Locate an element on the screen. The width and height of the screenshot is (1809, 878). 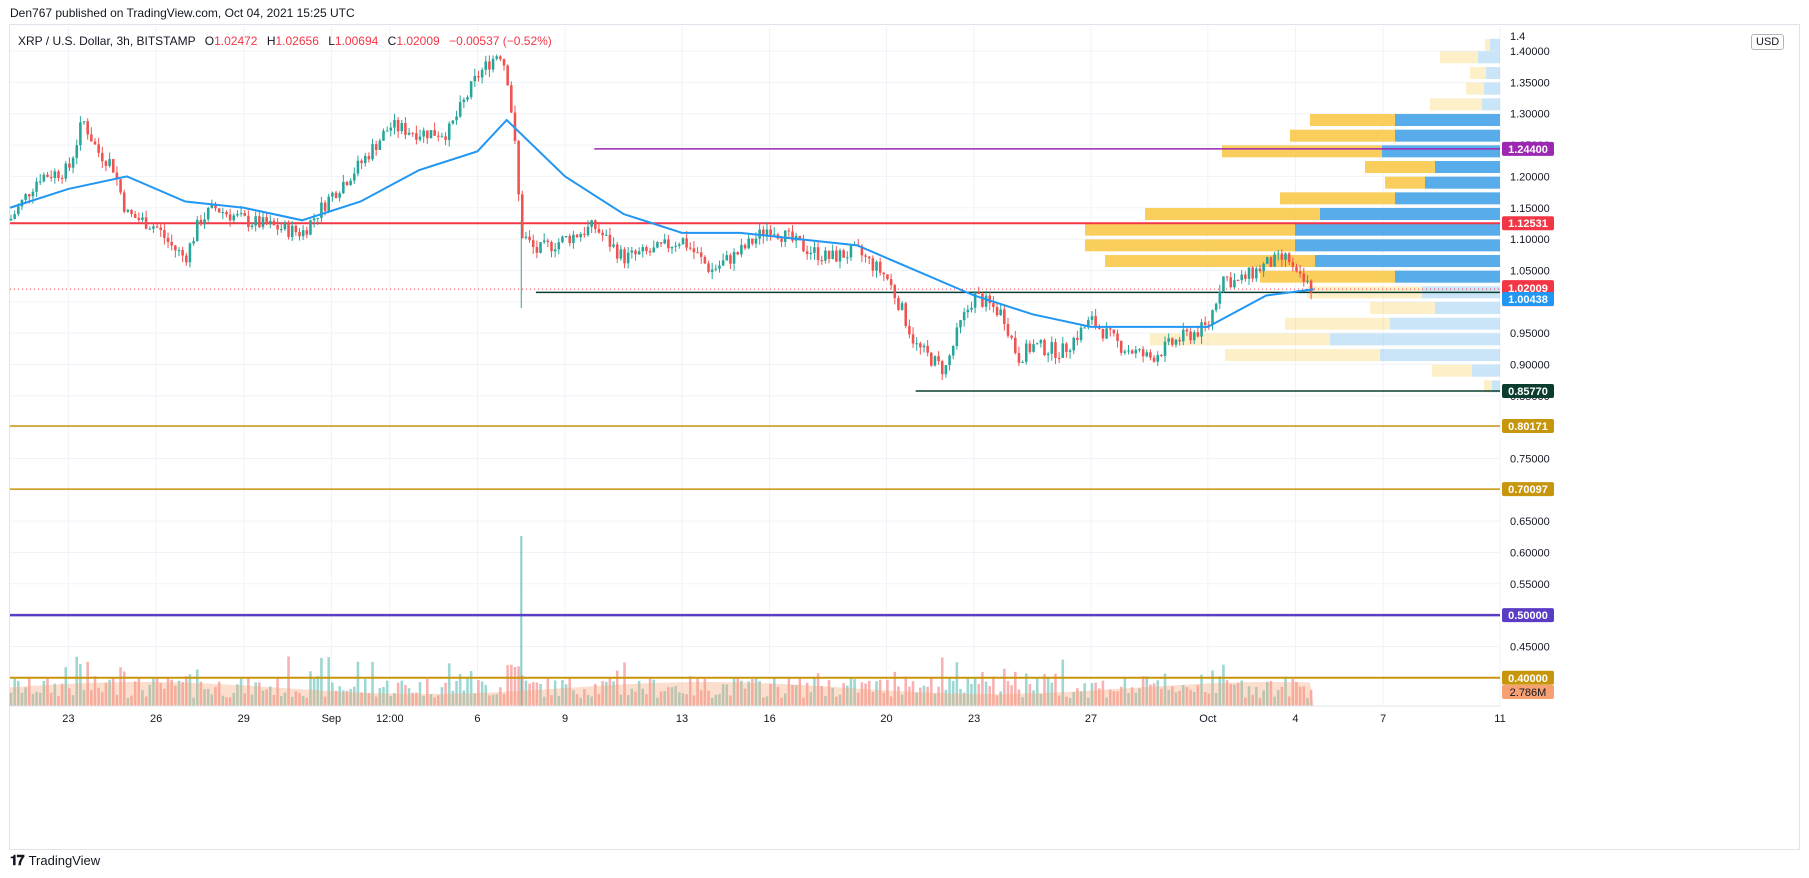
currency-button: USD is located at coordinates (1768, 42).